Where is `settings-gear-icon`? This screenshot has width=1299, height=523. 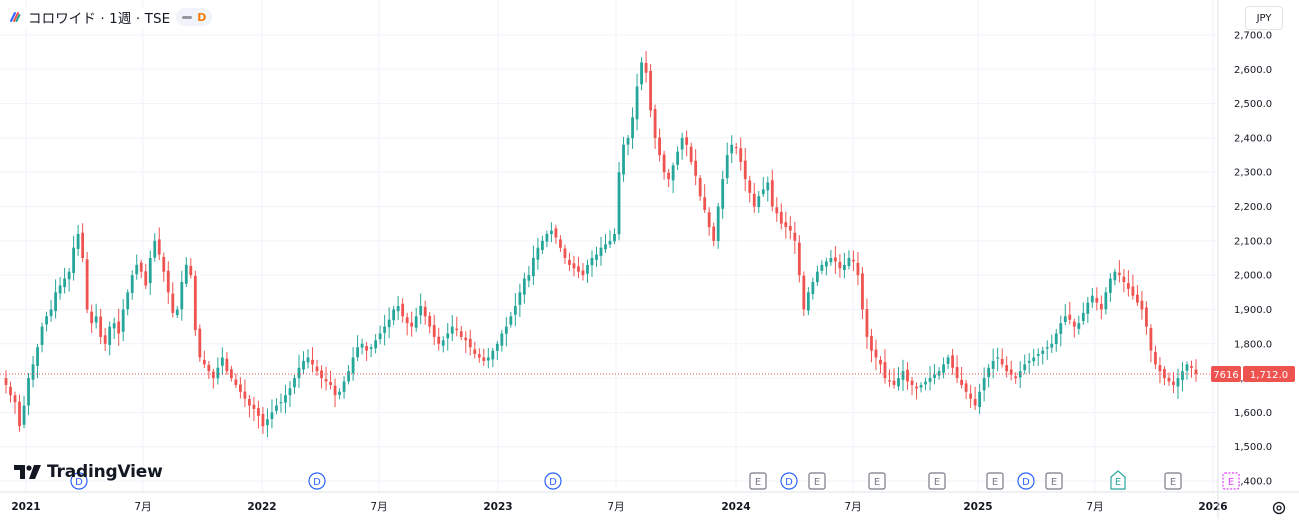
settings-gear-icon is located at coordinates (1279, 508).